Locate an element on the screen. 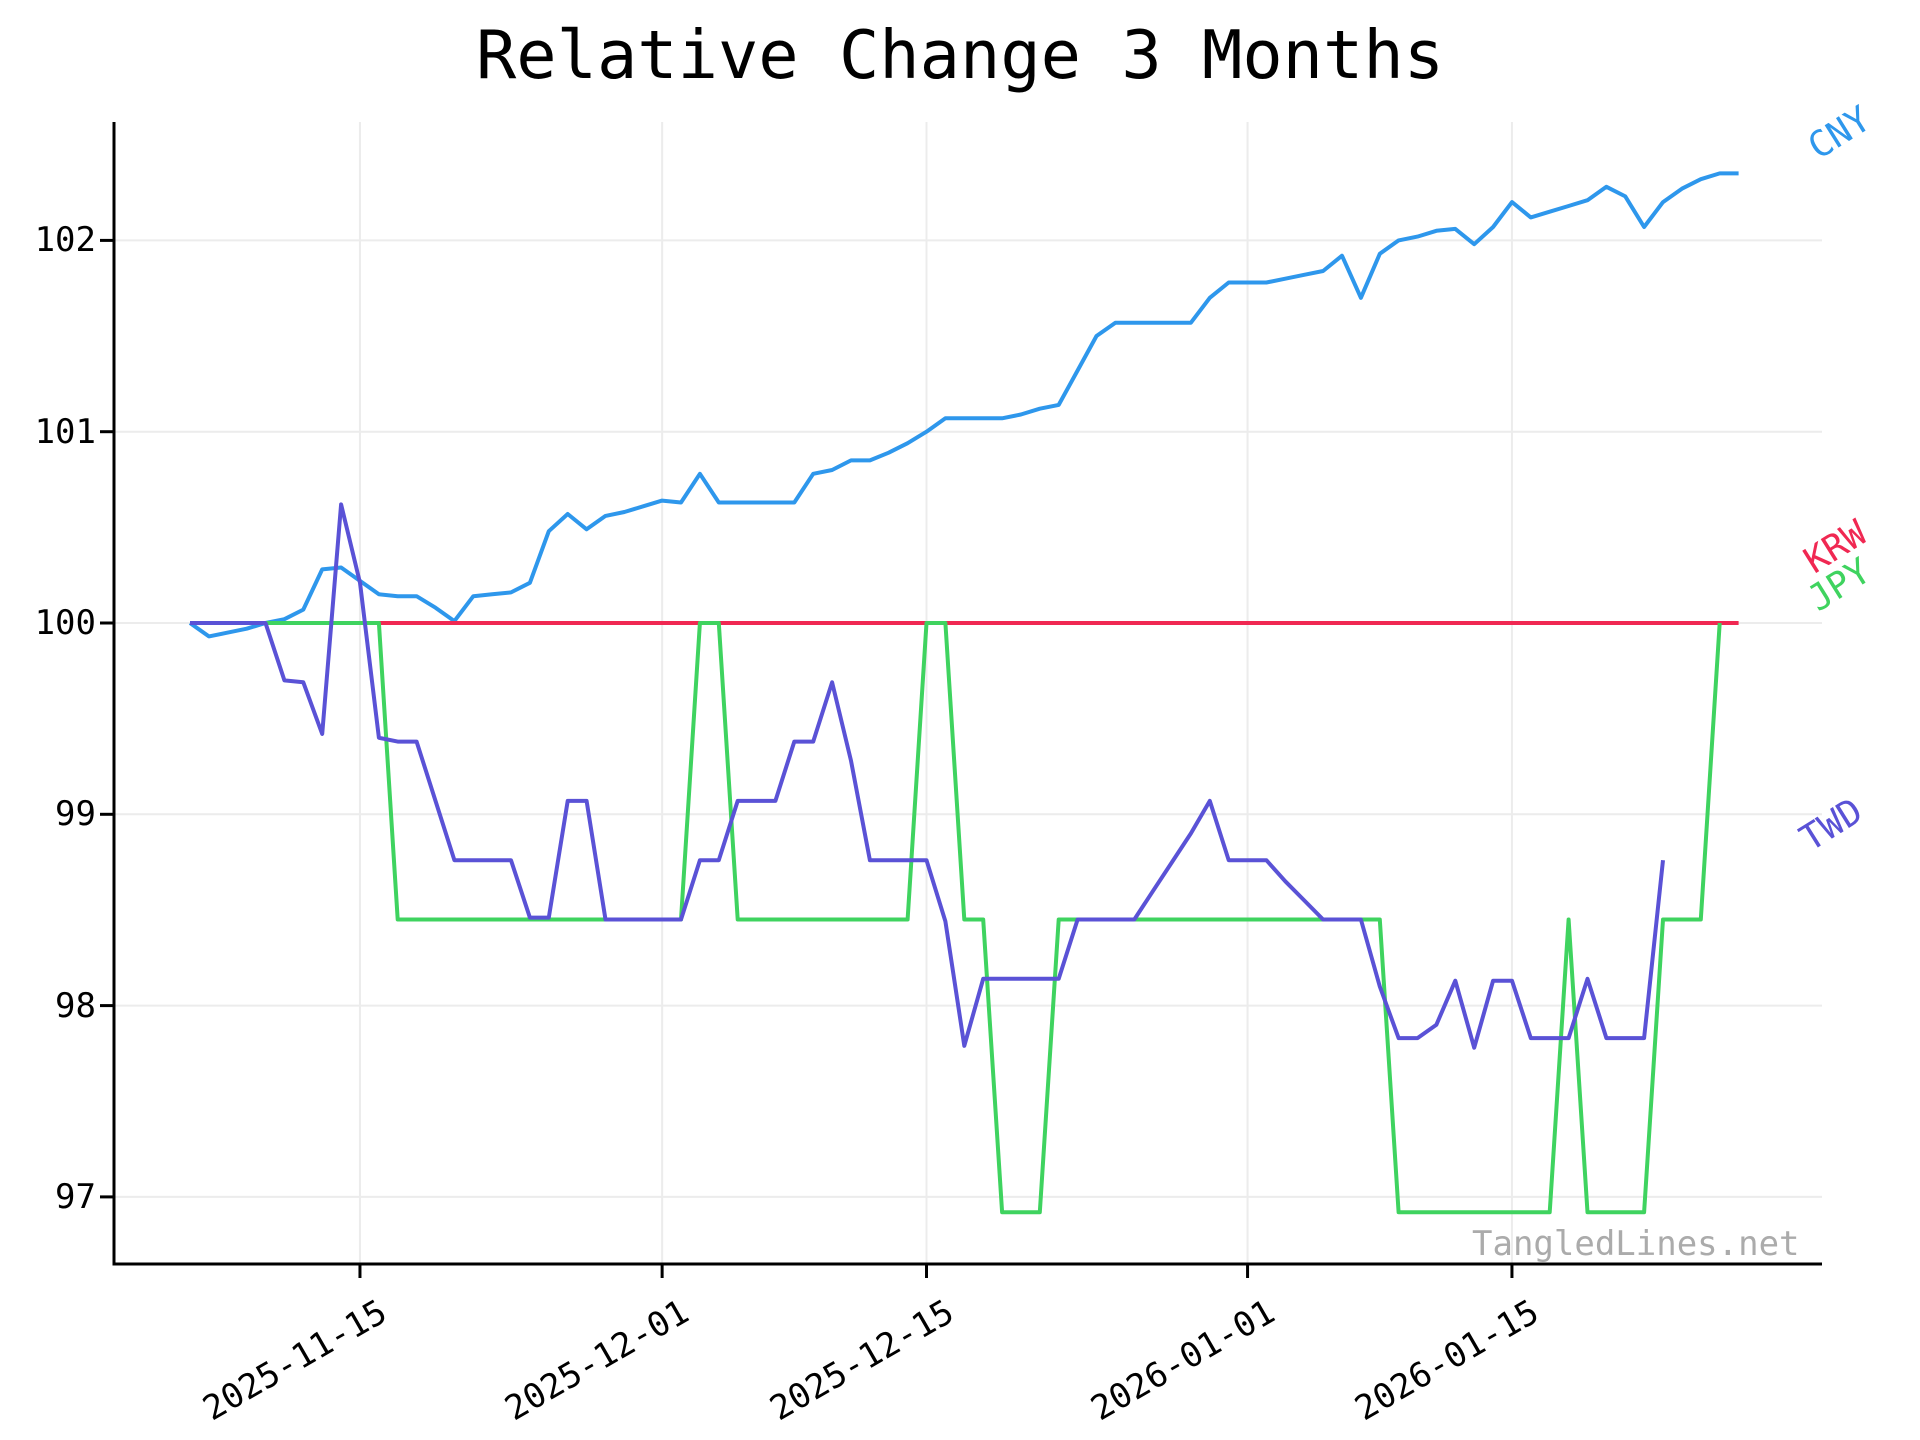 The width and height of the screenshot is (1920, 1440). chart-title: Relative Change 3 Months is located at coordinates (960, 55).